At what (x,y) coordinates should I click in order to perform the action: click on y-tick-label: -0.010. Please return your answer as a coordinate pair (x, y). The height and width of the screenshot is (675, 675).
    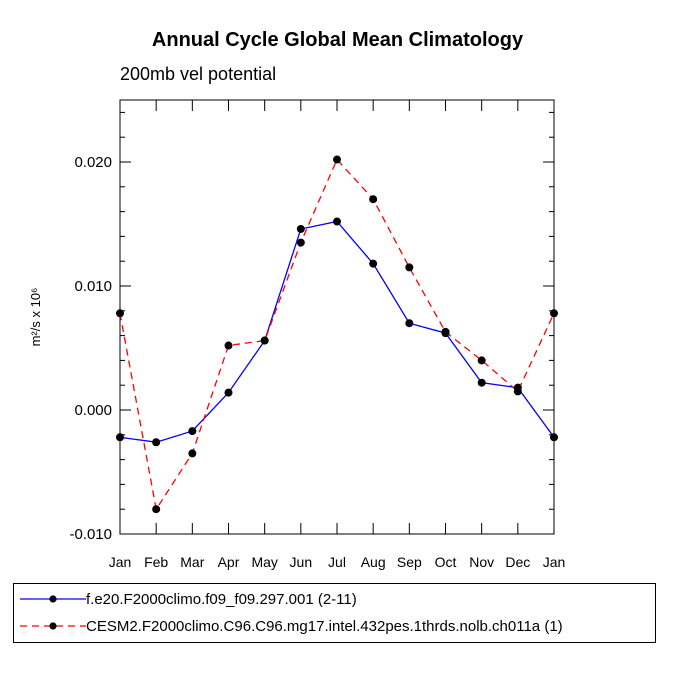
    Looking at the image, I should click on (90, 534).